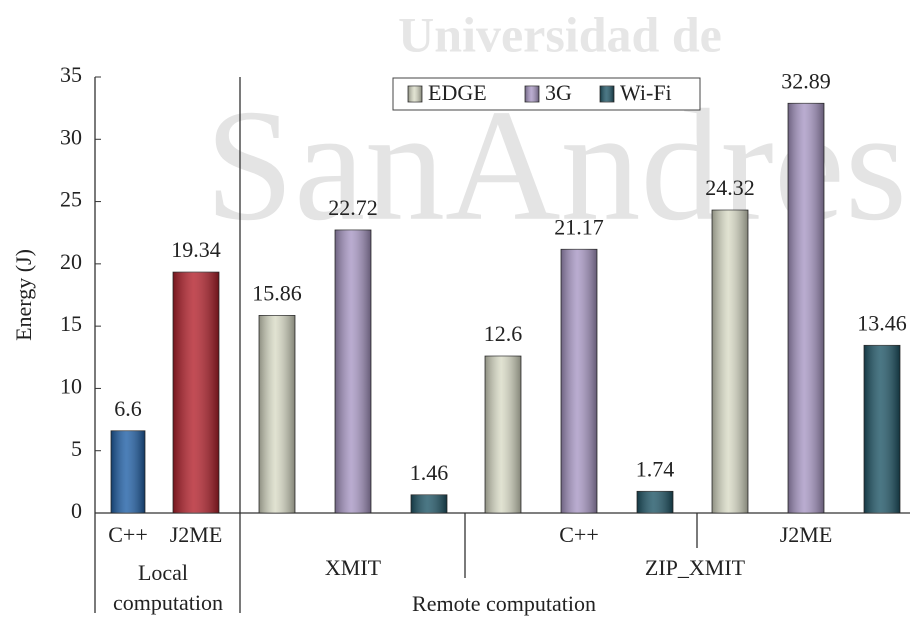 The image size is (910, 623). What do you see at coordinates (695, 567) in the screenshot?
I see `group-label: ZIP_XMIT` at bounding box center [695, 567].